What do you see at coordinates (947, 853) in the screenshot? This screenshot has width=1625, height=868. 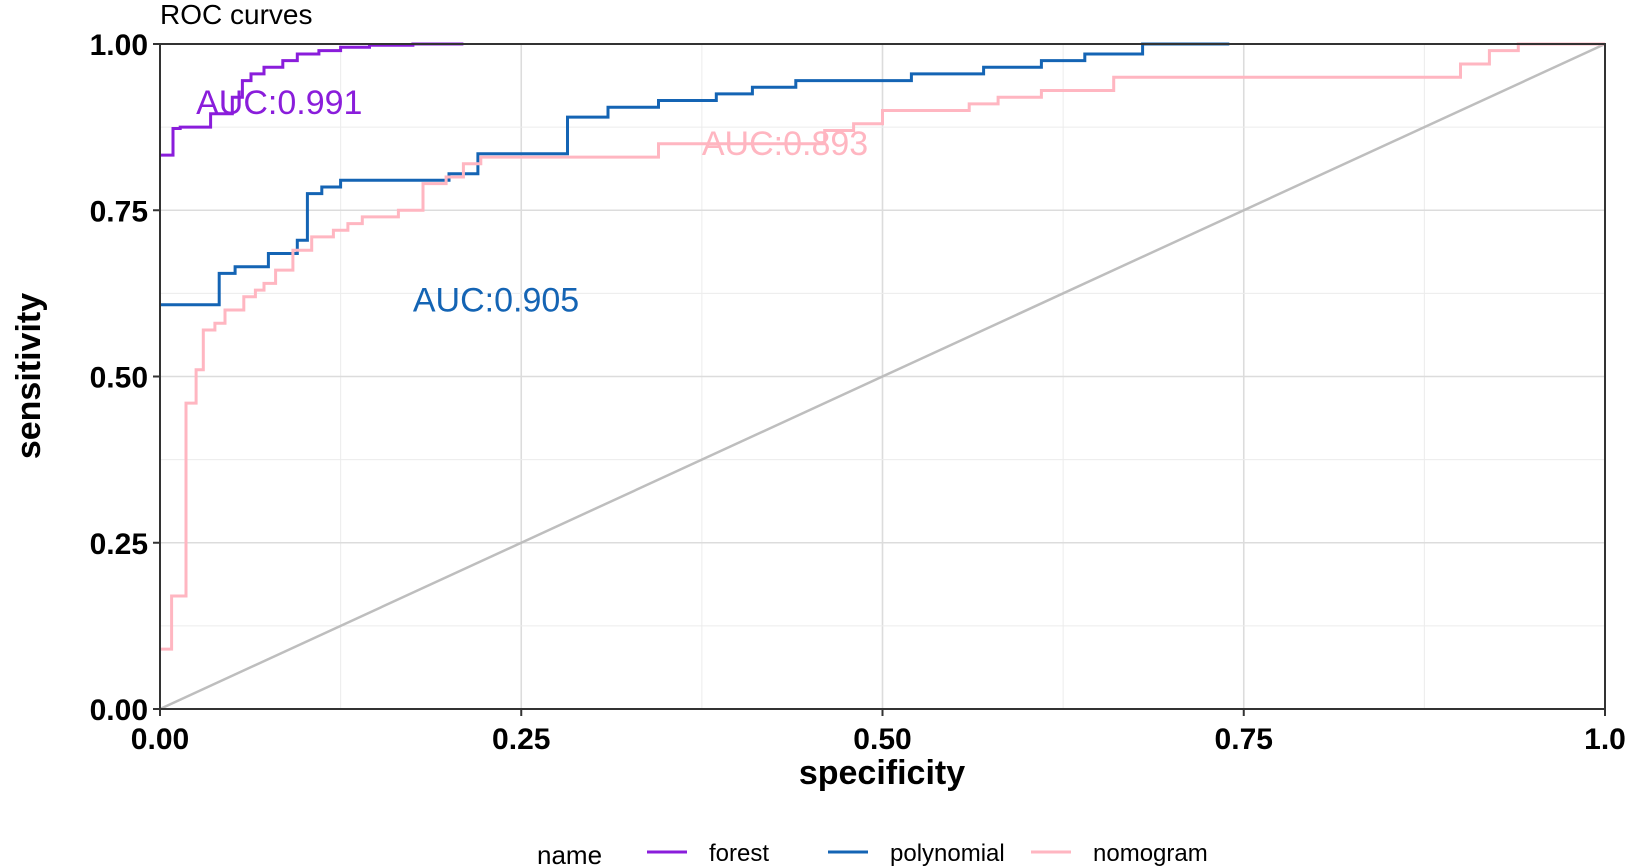 I see `legend-label-polynomial: polynomial` at bounding box center [947, 853].